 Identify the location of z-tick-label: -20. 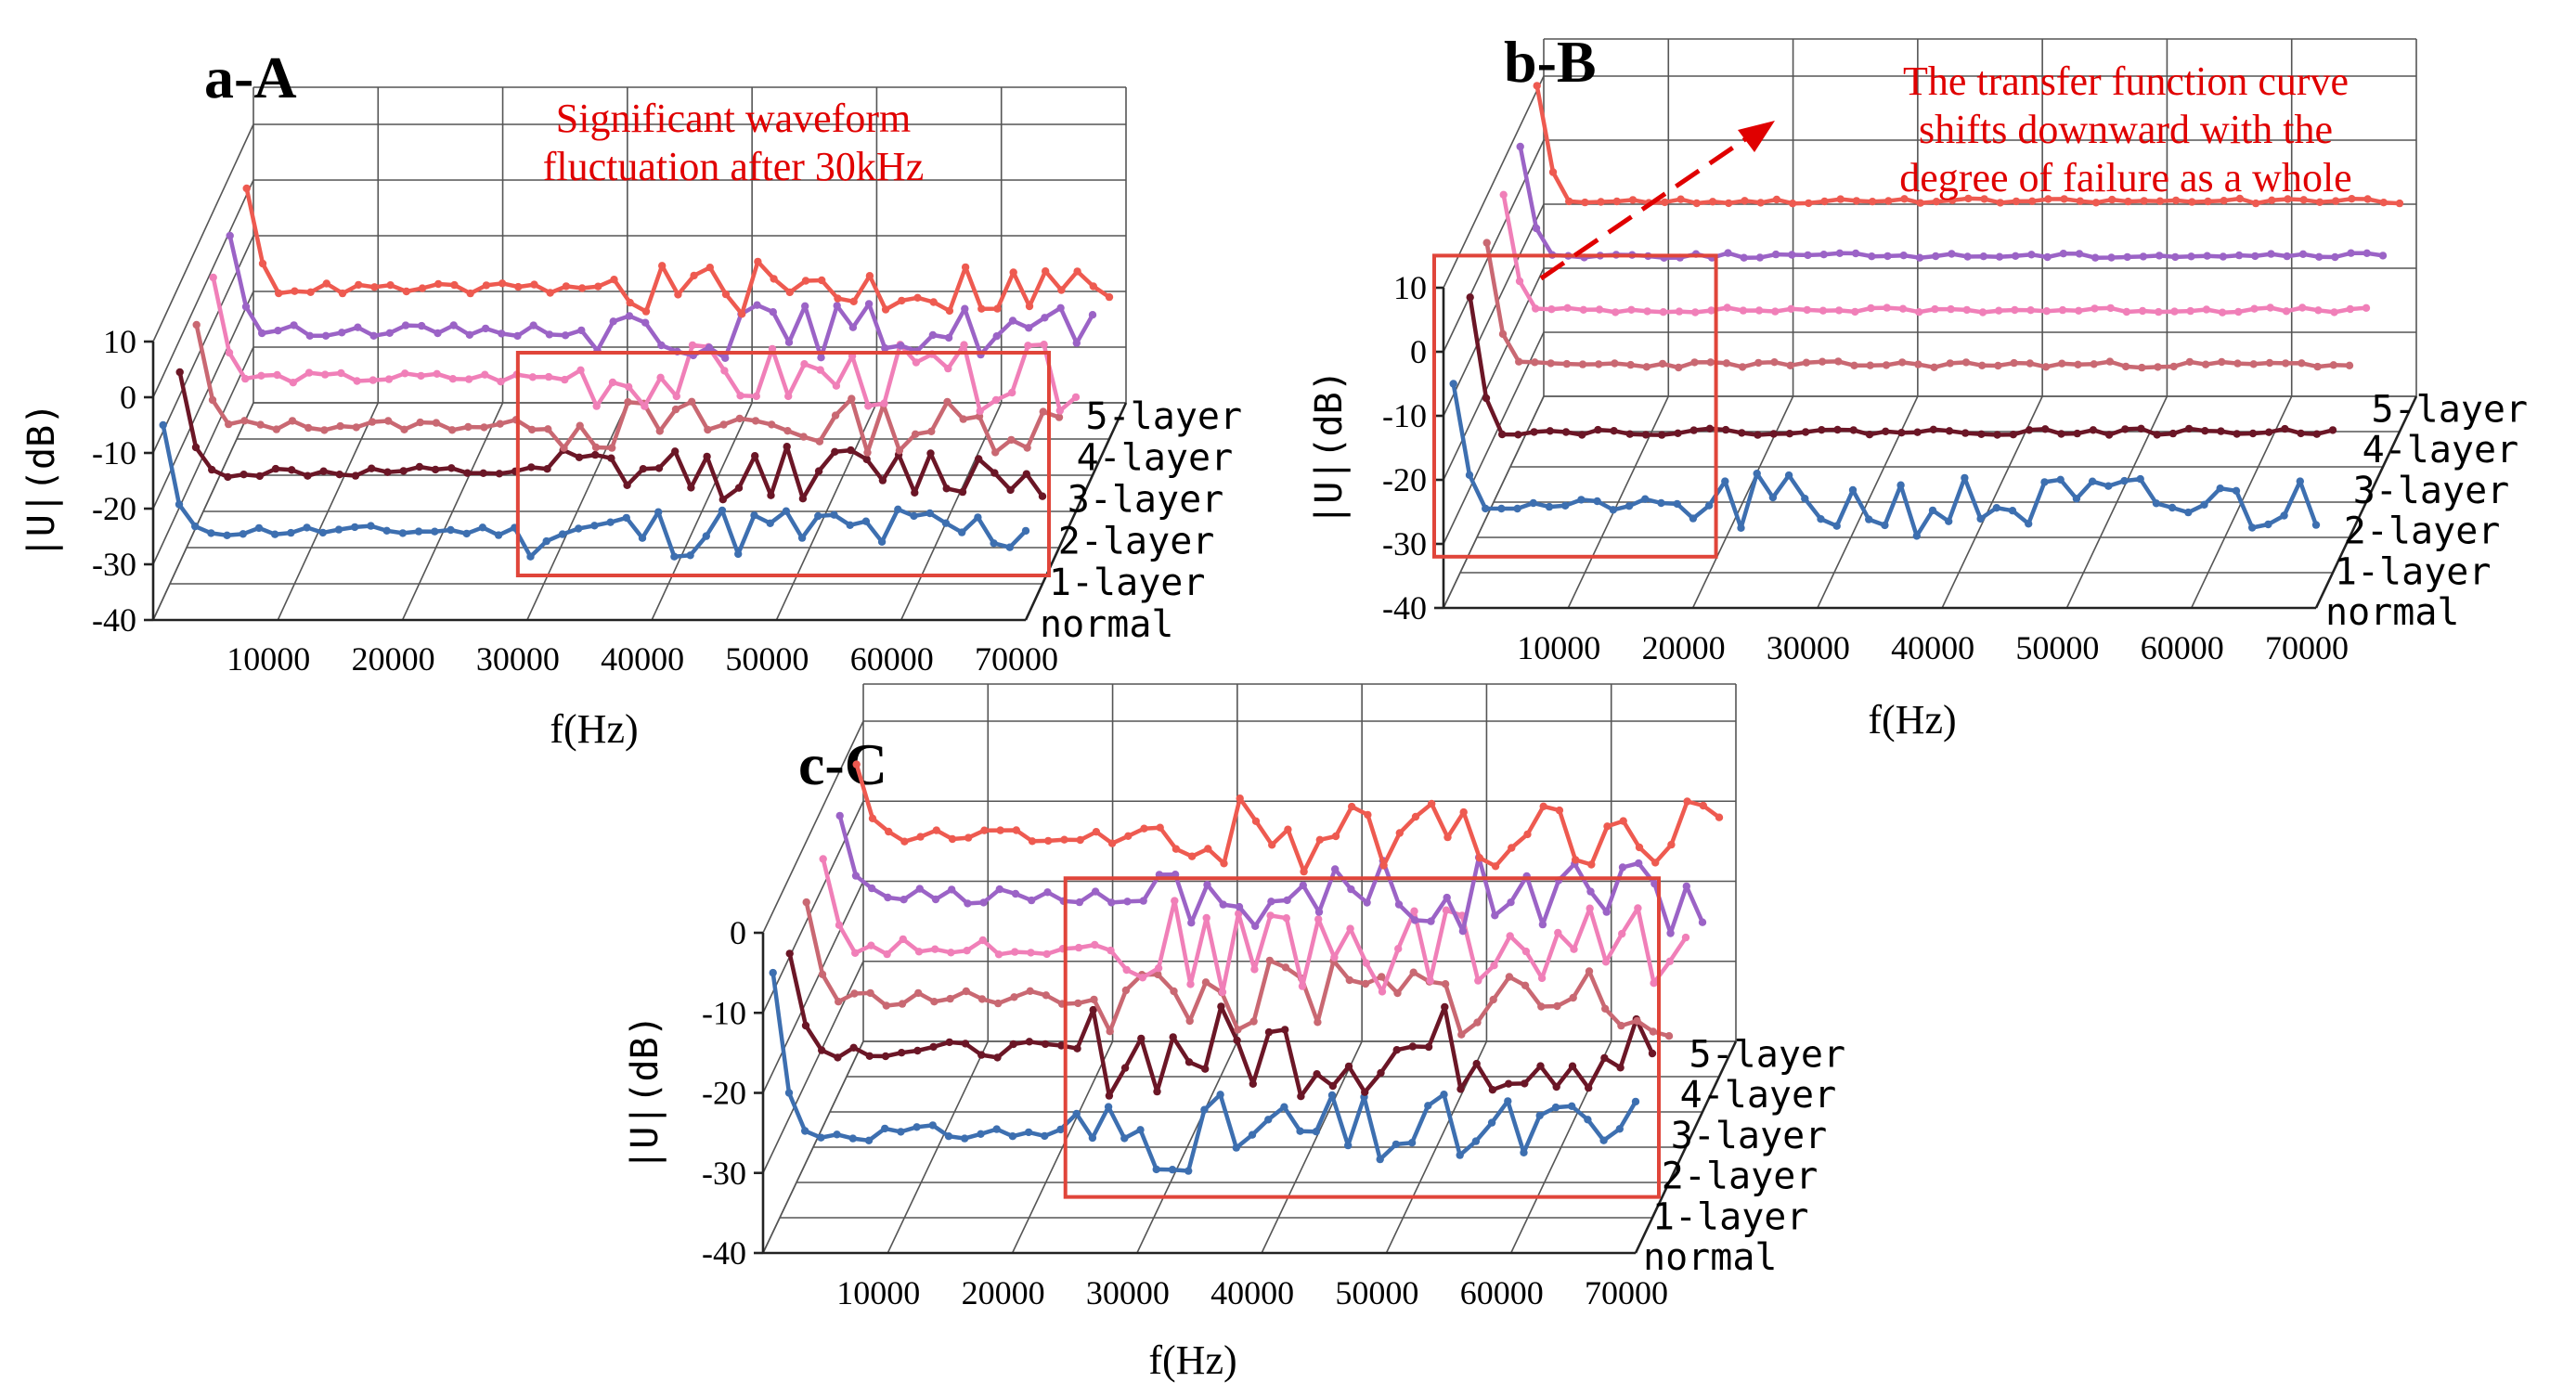
(114, 508).